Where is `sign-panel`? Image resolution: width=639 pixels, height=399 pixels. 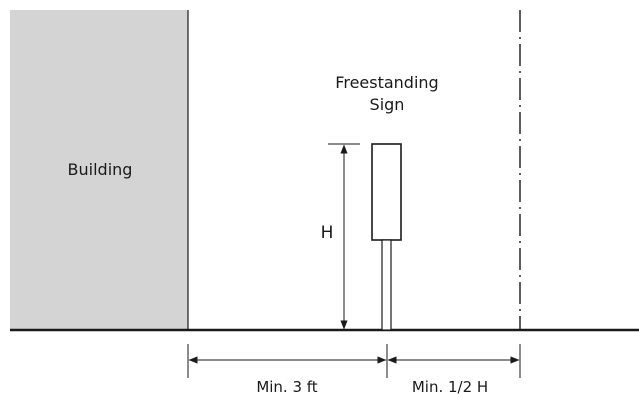
sign-panel is located at coordinates (386, 192).